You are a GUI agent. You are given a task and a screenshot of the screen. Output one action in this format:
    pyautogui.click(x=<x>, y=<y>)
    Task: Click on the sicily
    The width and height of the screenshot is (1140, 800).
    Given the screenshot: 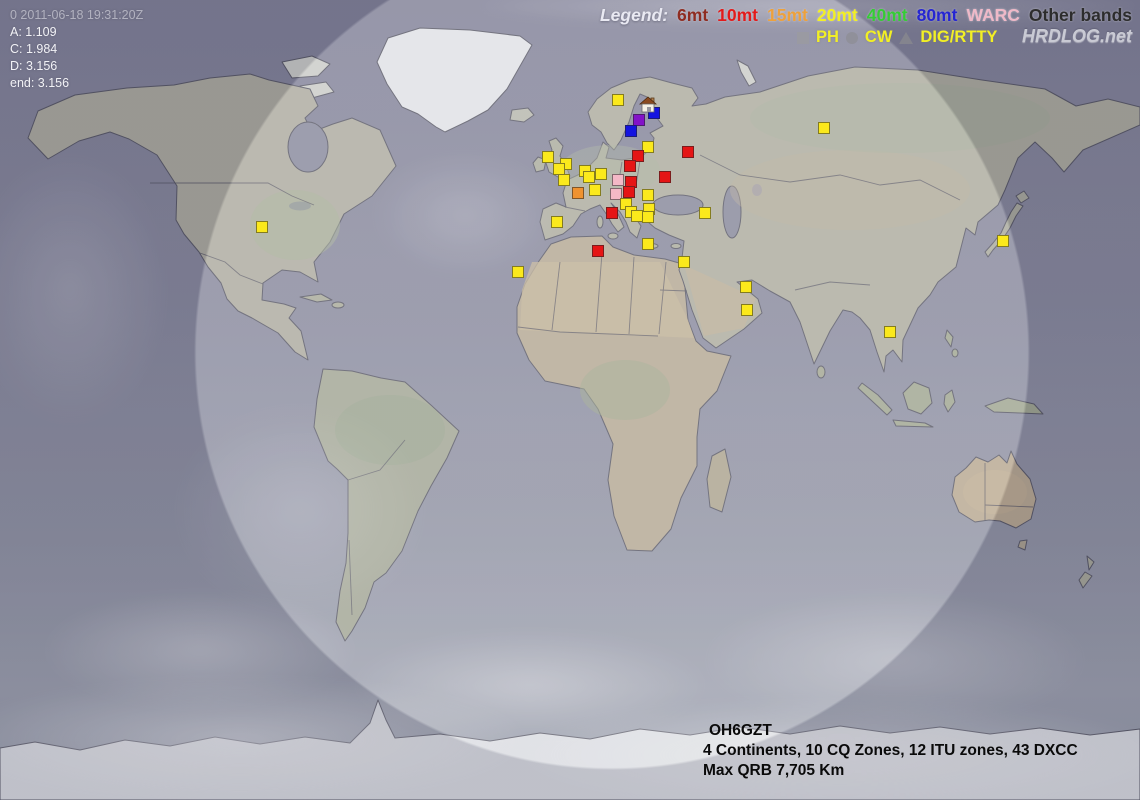 What is the action you would take?
    pyautogui.click(x=613, y=236)
    